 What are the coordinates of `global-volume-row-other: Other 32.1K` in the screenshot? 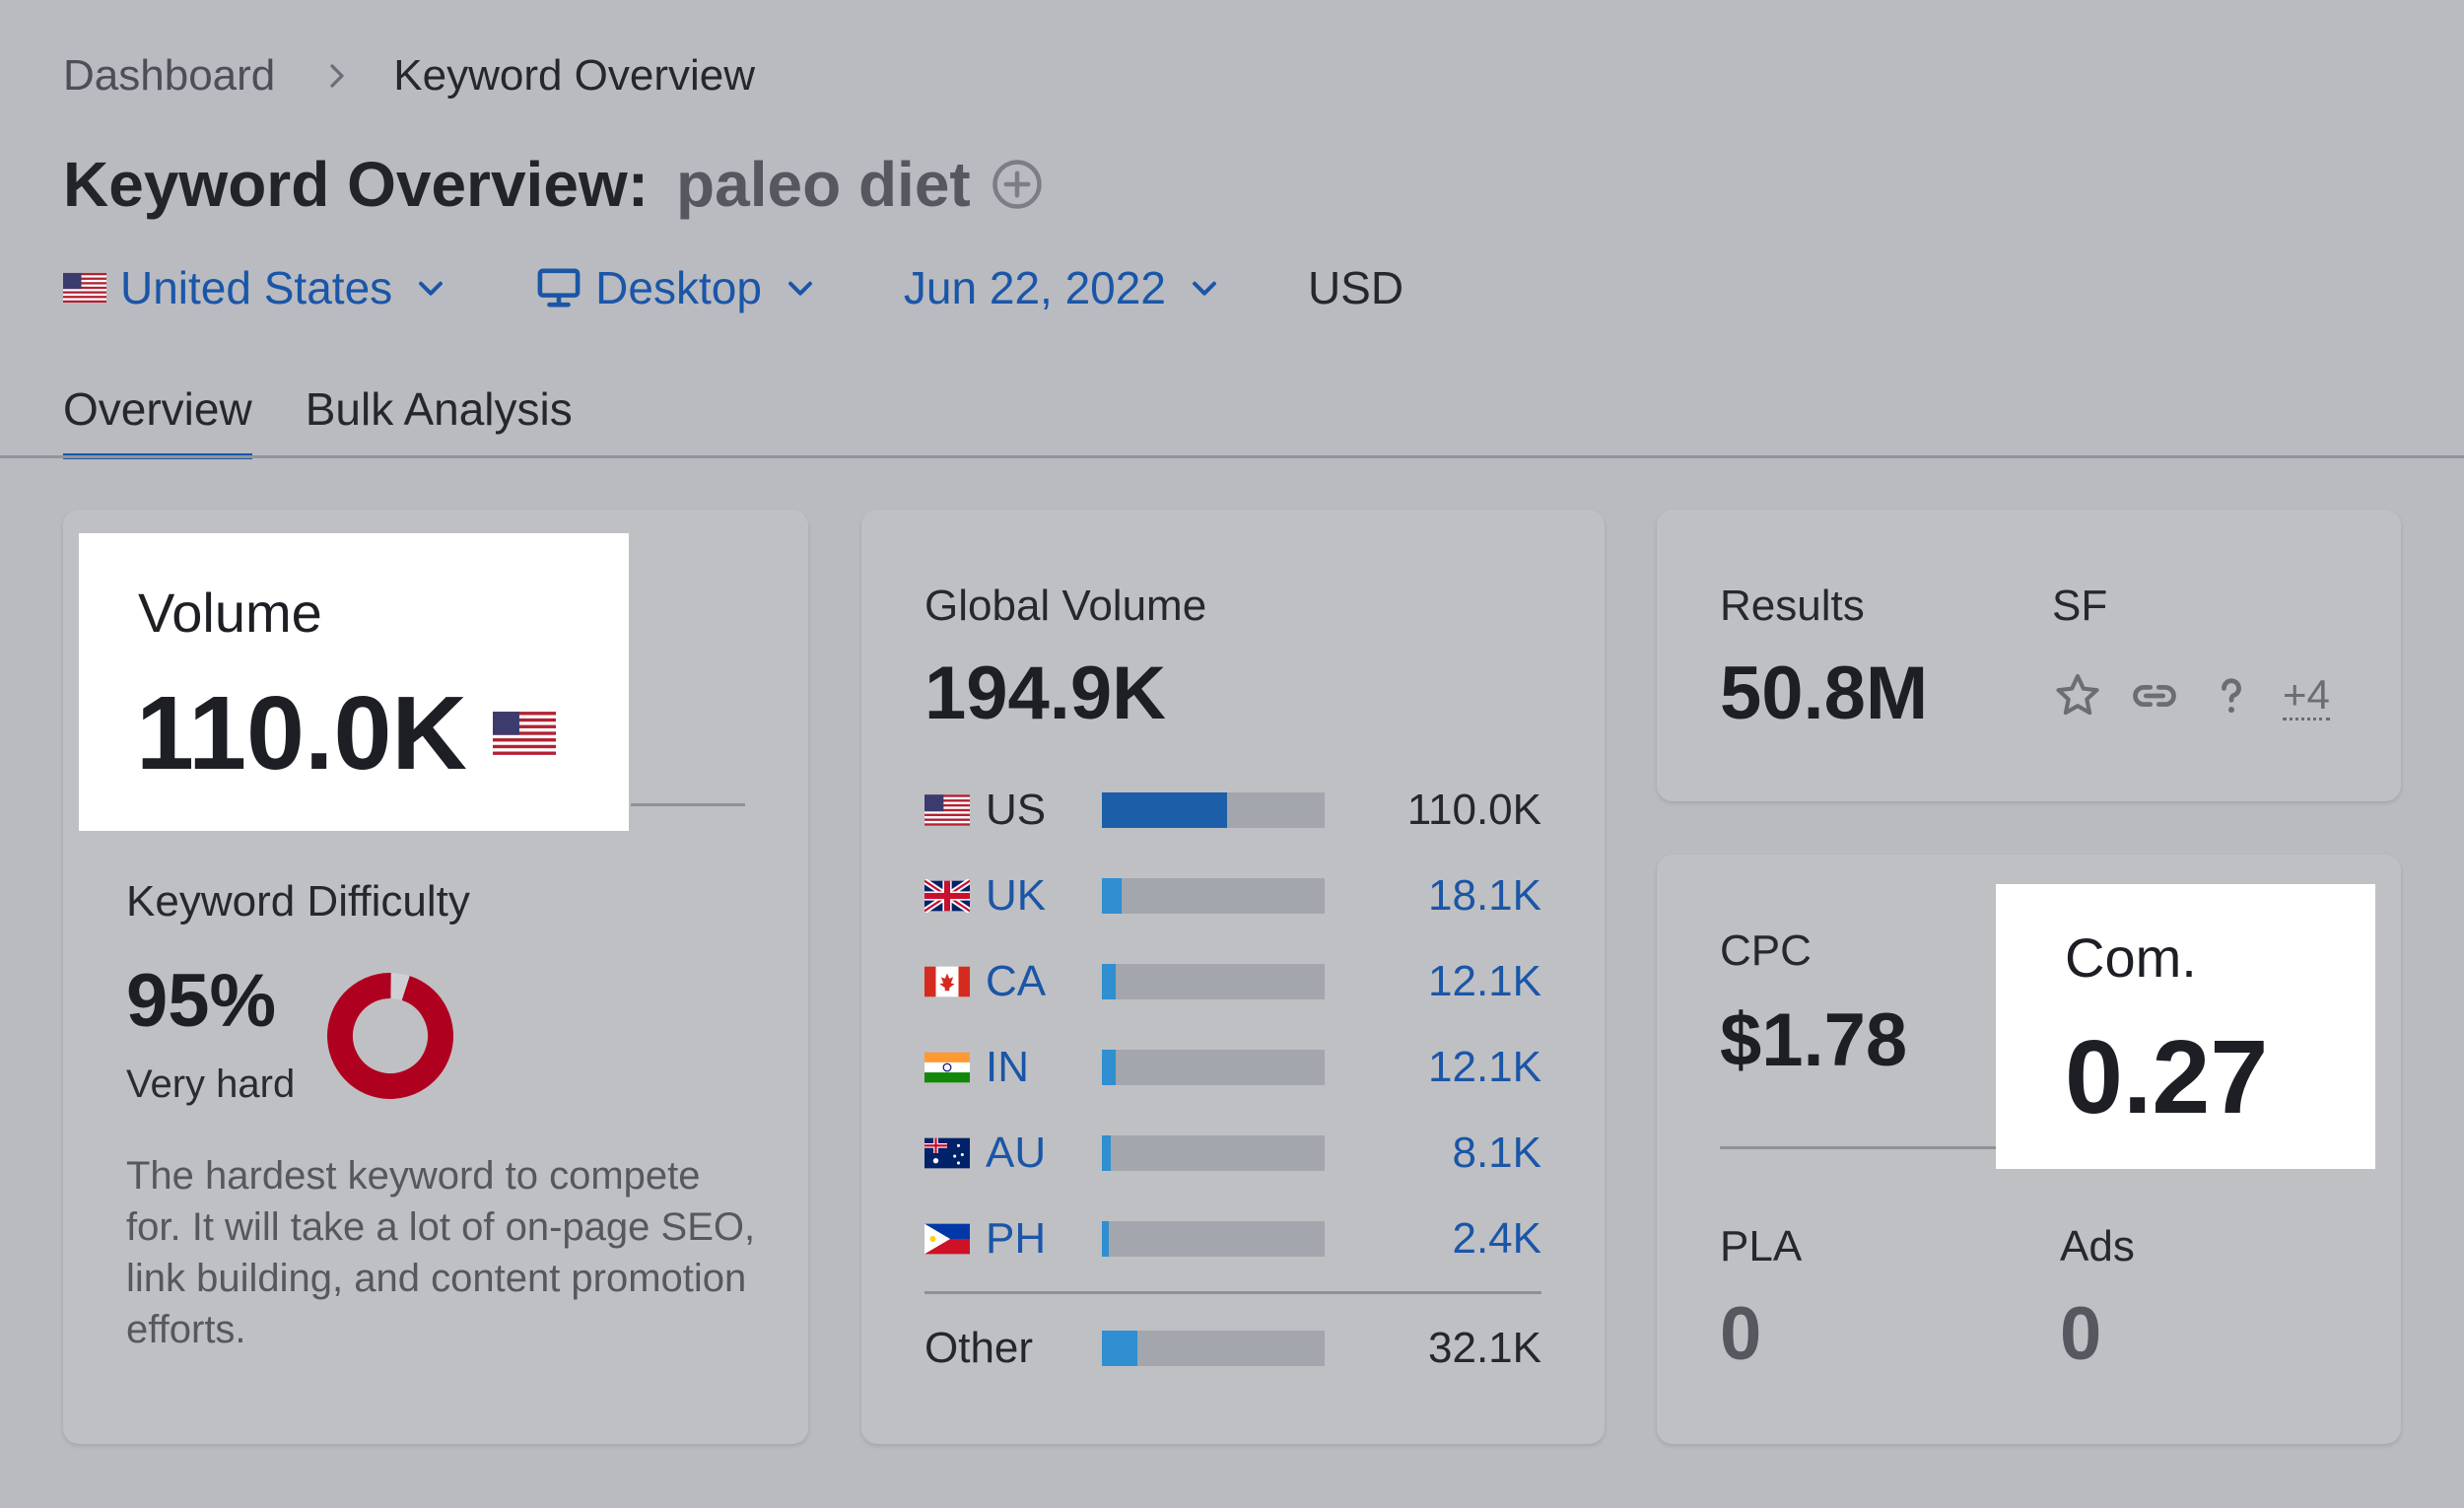 It's located at (1232, 1348).